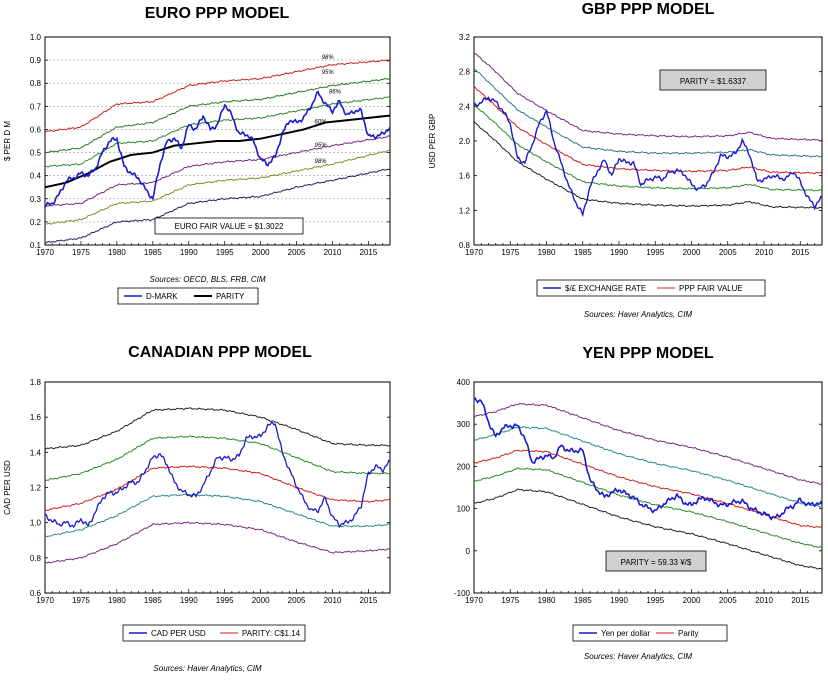 The width and height of the screenshot is (828, 681). What do you see at coordinates (271, 633) in the screenshot?
I see `legend-label: PARITY: C$1.14` at bounding box center [271, 633].